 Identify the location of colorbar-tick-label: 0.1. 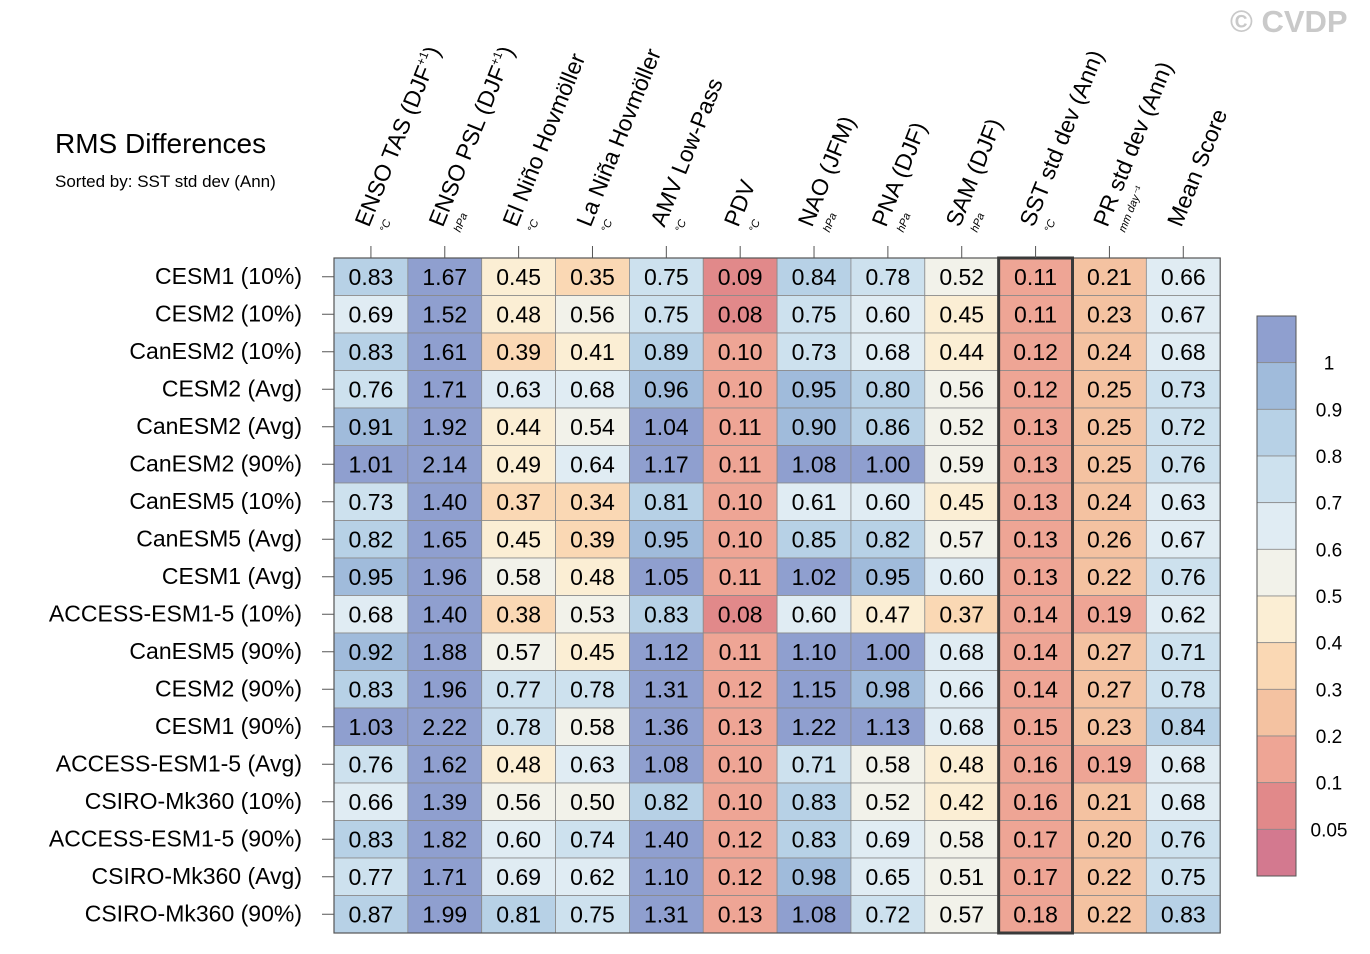
(1329, 784).